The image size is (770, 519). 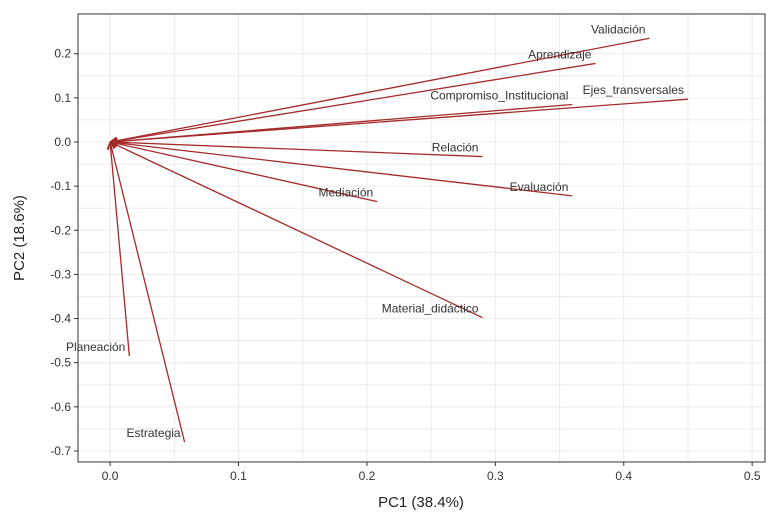 I want to click on x-tick-label: 0.0, so click(x=110, y=476).